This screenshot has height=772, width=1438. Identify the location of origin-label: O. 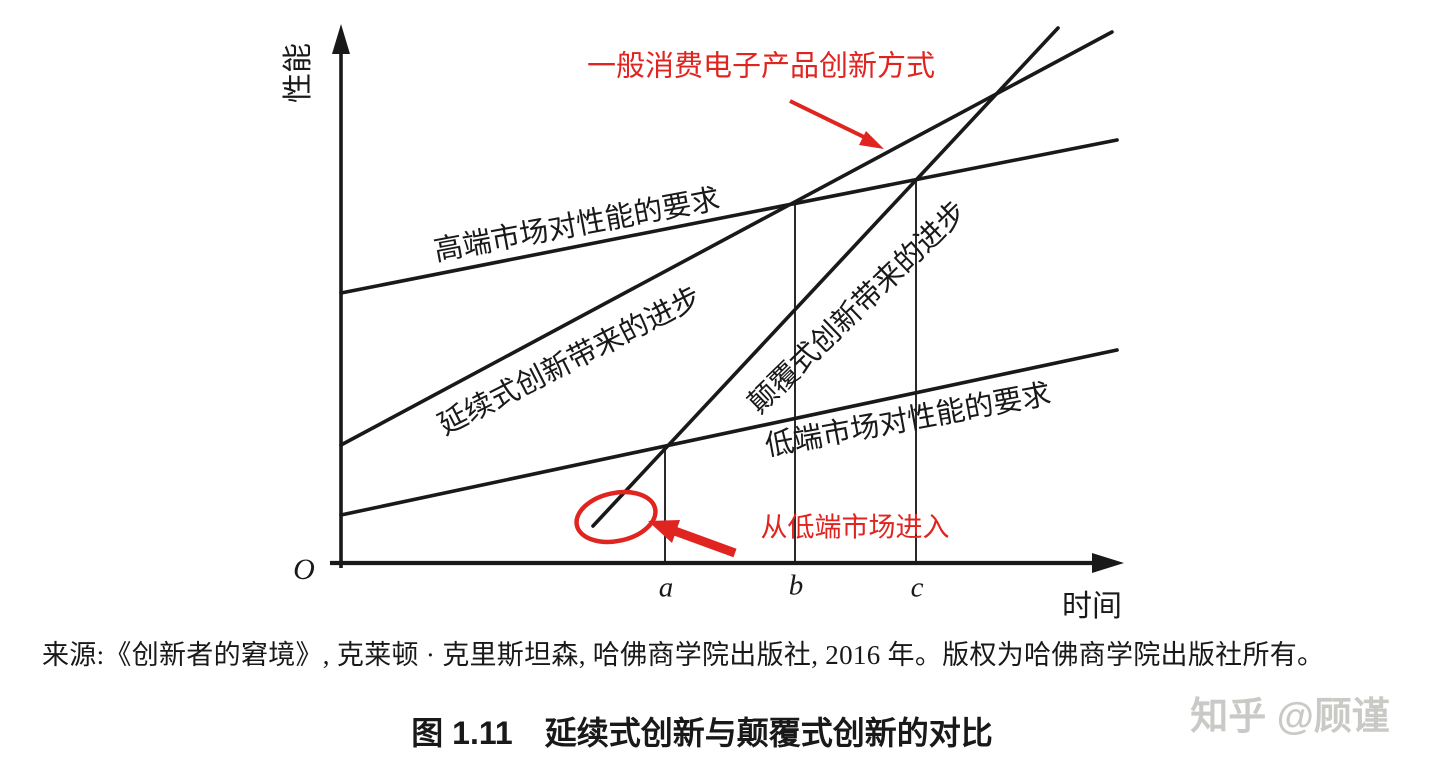
(304, 569).